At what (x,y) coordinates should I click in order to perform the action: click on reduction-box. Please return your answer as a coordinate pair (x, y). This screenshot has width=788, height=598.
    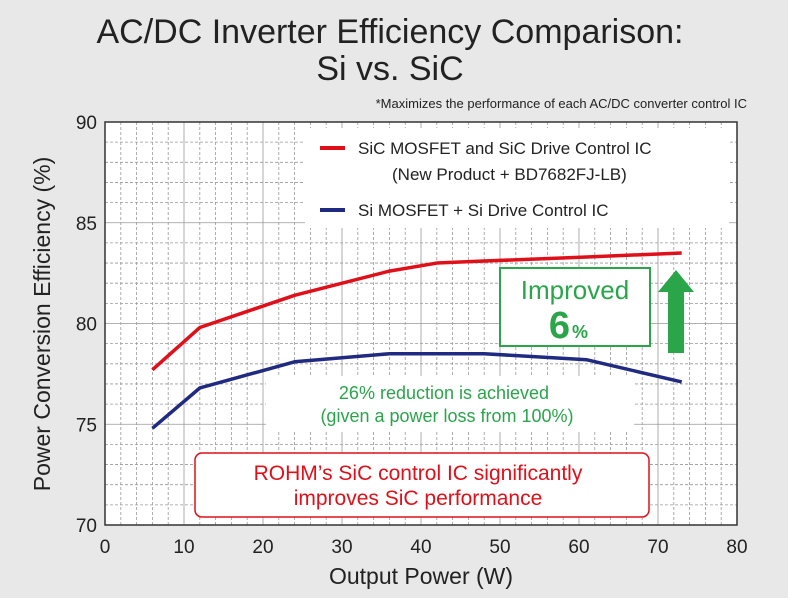
    Looking at the image, I should click on (450, 404).